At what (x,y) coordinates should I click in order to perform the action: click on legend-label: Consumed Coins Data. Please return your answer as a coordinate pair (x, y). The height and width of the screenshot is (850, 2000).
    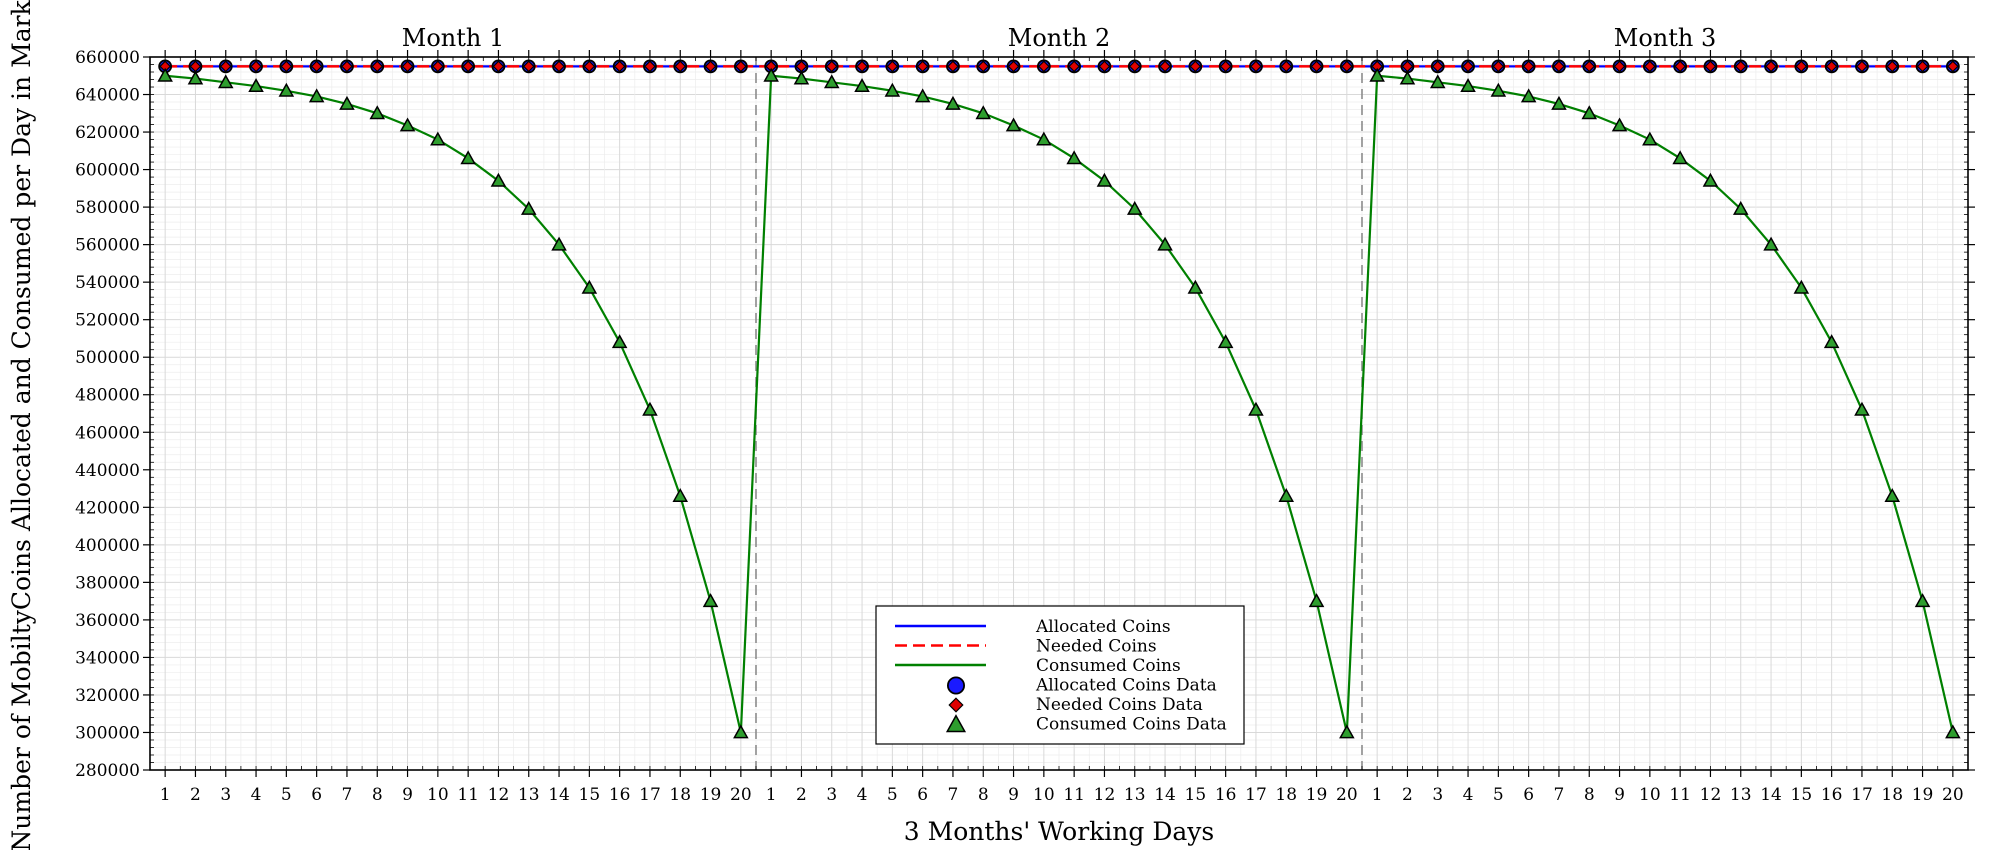
    Looking at the image, I should click on (1131, 725).